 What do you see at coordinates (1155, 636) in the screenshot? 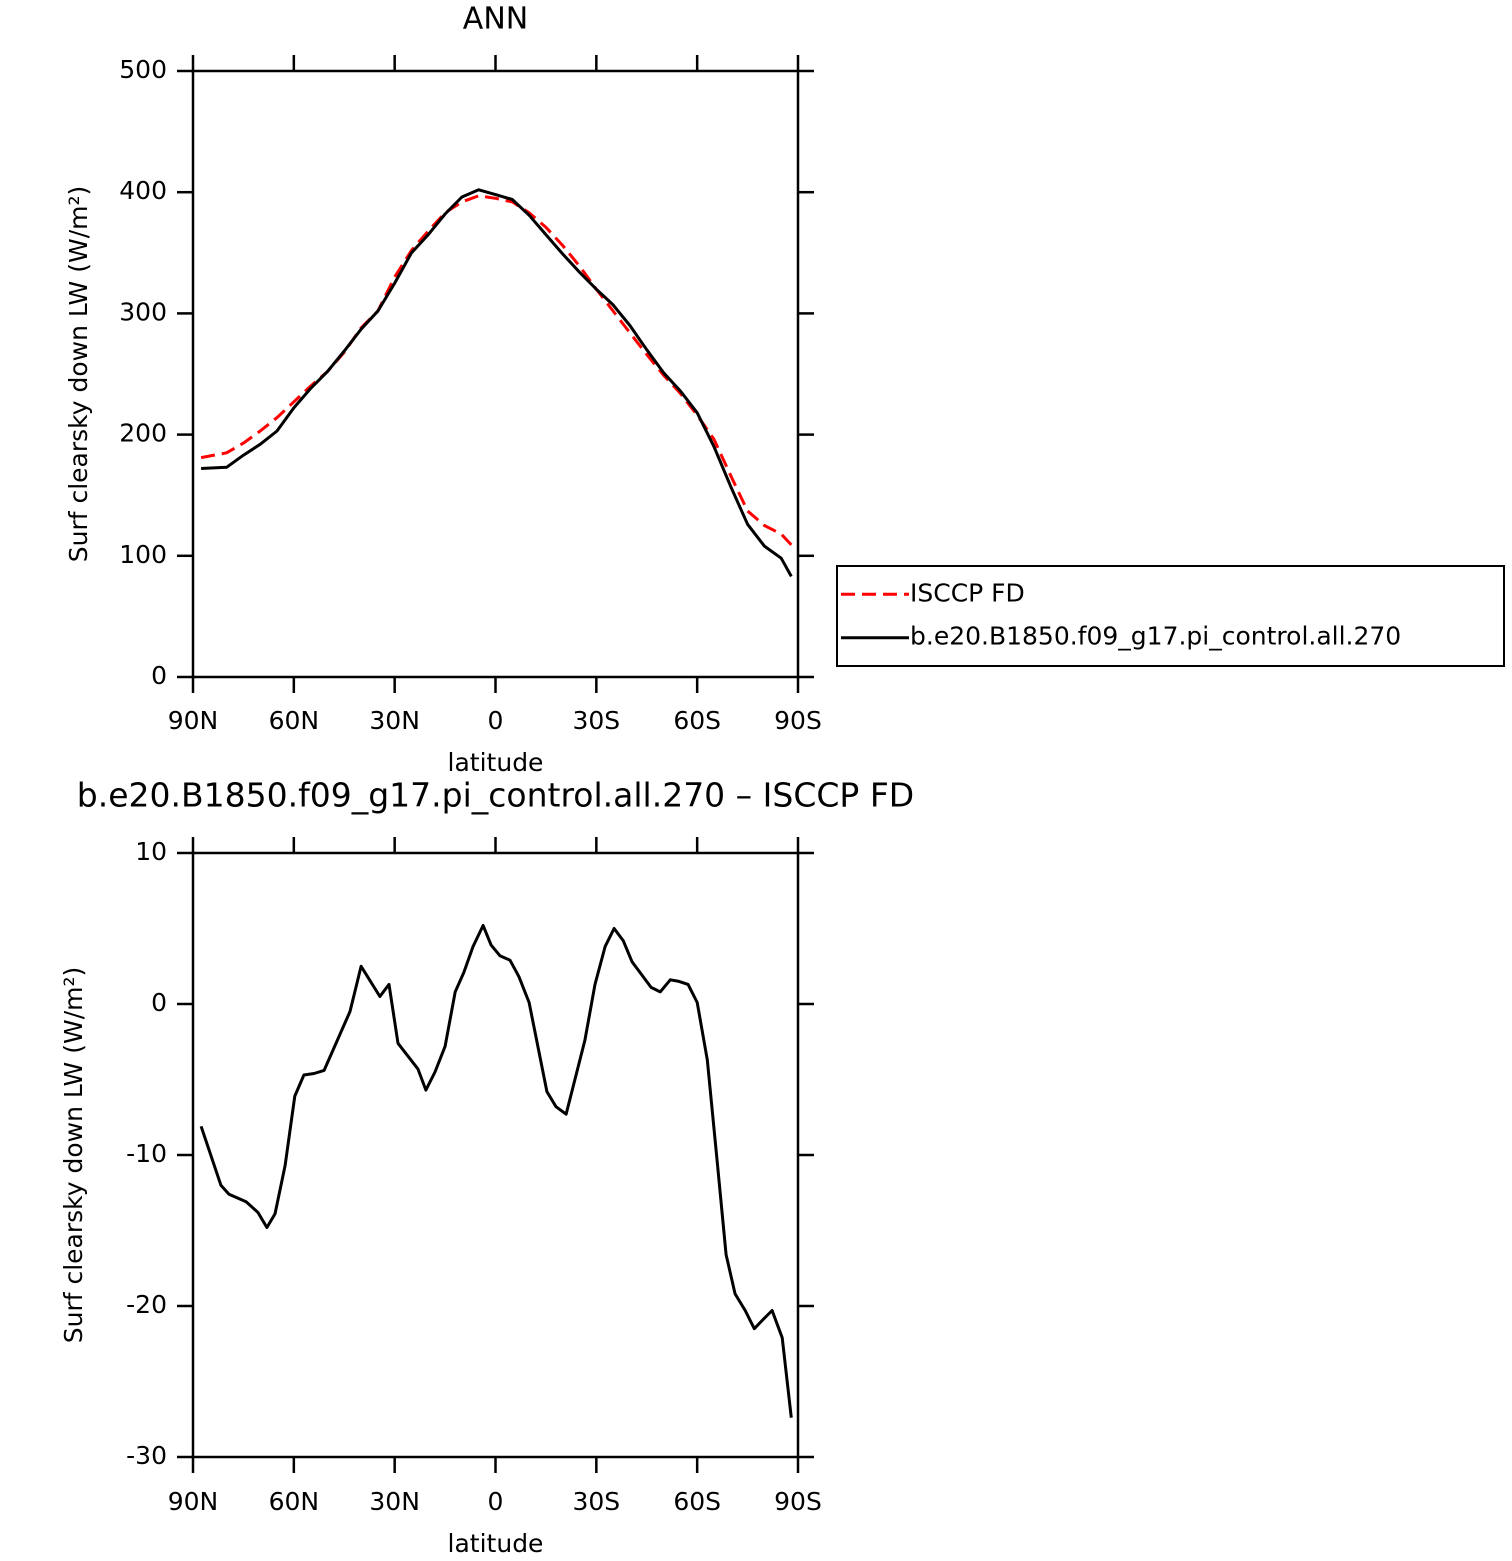
I see `legend-label: b.e20.B1850.f09_g17.pi_control.all.270` at bounding box center [1155, 636].